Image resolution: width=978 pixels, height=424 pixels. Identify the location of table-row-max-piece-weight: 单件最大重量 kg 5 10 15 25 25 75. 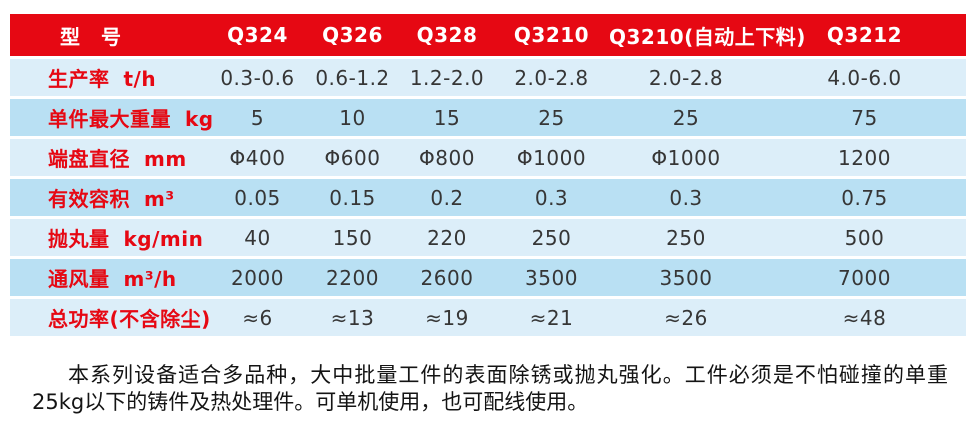
(488, 117).